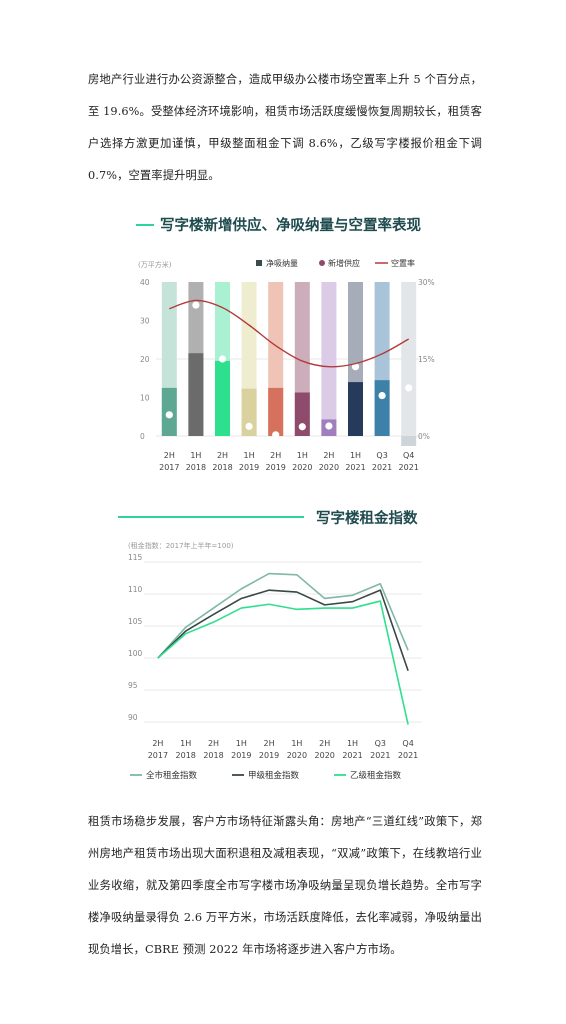 The width and height of the screenshot is (566, 1024). I want to click on chart1-xtick-year: 2017, so click(169, 467).